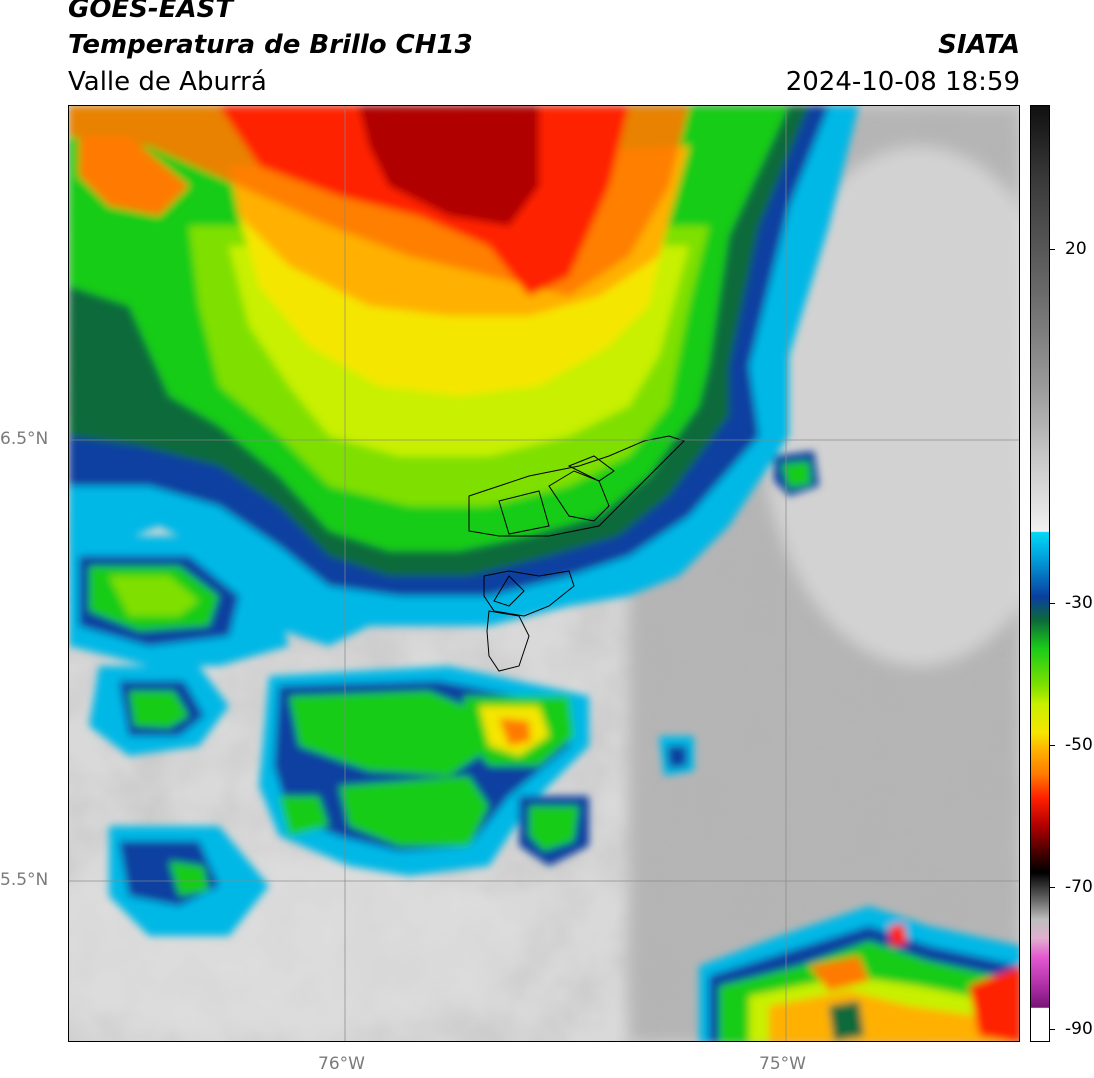  What do you see at coordinates (24, 439) in the screenshot?
I see `lat-label-6-5: 6.5°N` at bounding box center [24, 439].